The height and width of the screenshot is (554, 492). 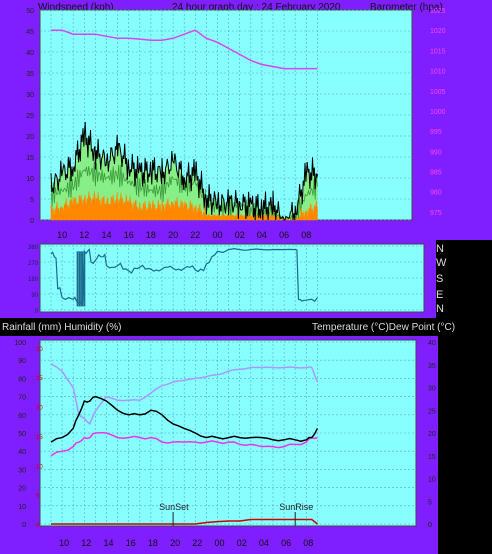 I want to click on temp-tick-label: 15, so click(x=432, y=457).